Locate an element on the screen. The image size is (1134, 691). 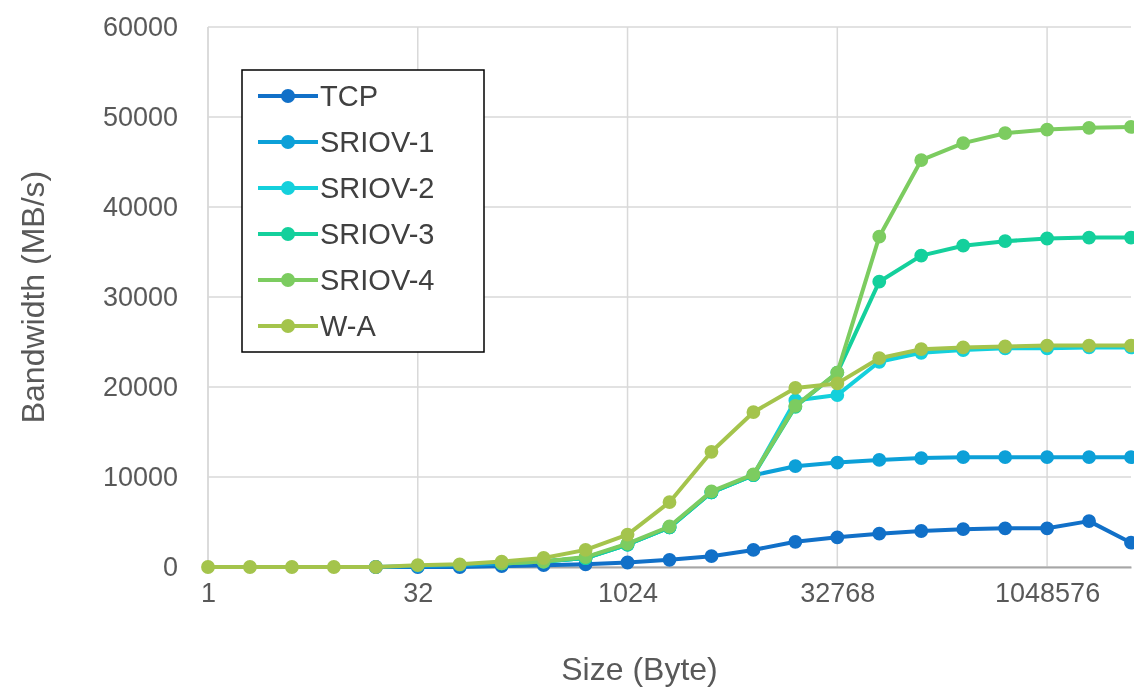
legend-label: SRIOV-3 is located at coordinates (377, 234).